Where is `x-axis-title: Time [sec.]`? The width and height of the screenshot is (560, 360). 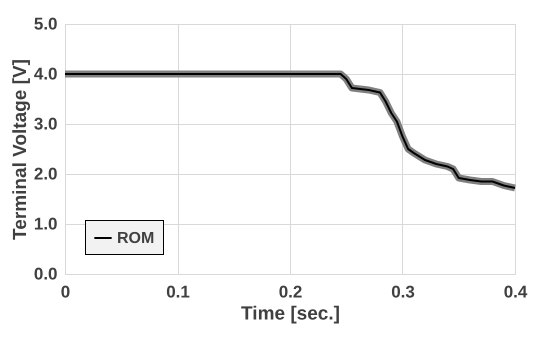
x-axis-title: Time [sec.] is located at coordinates (290, 314).